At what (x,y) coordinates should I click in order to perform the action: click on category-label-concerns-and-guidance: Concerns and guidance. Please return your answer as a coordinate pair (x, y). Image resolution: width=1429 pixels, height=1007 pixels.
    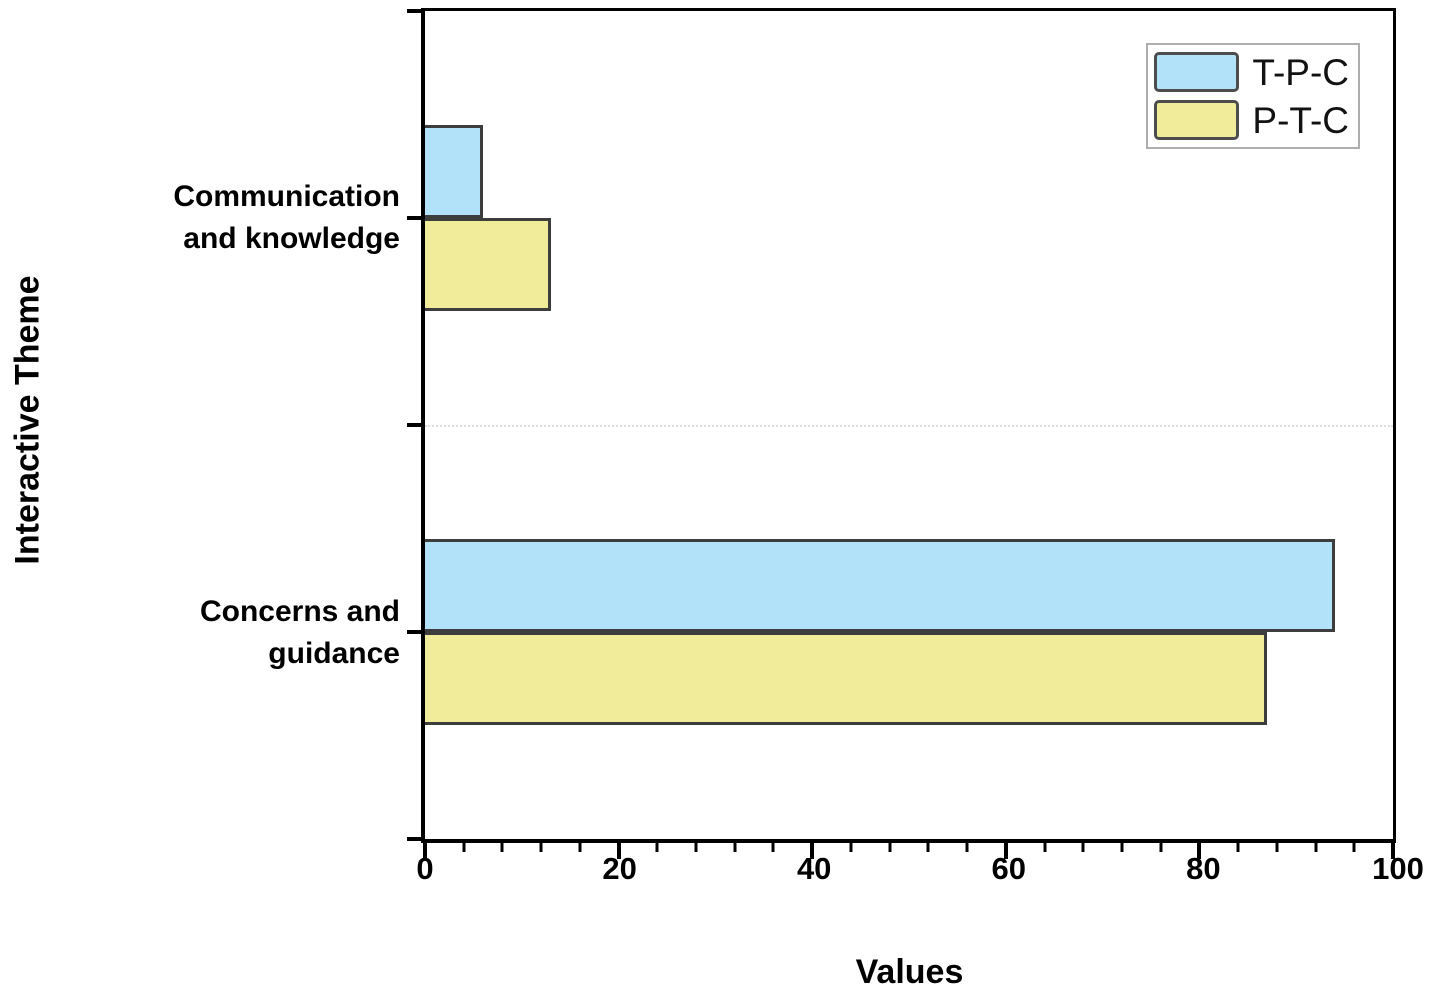
    Looking at the image, I should click on (300, 633).